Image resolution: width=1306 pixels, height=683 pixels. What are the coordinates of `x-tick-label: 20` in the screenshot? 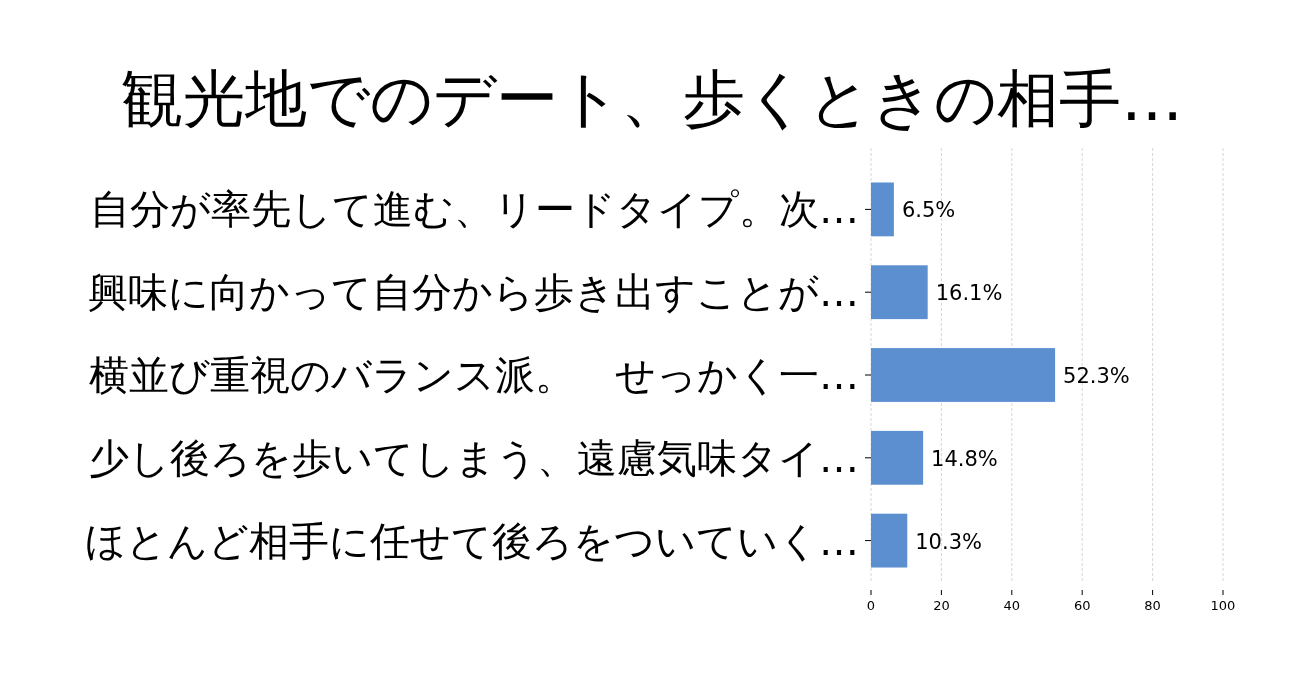 It's located at (941, 605).